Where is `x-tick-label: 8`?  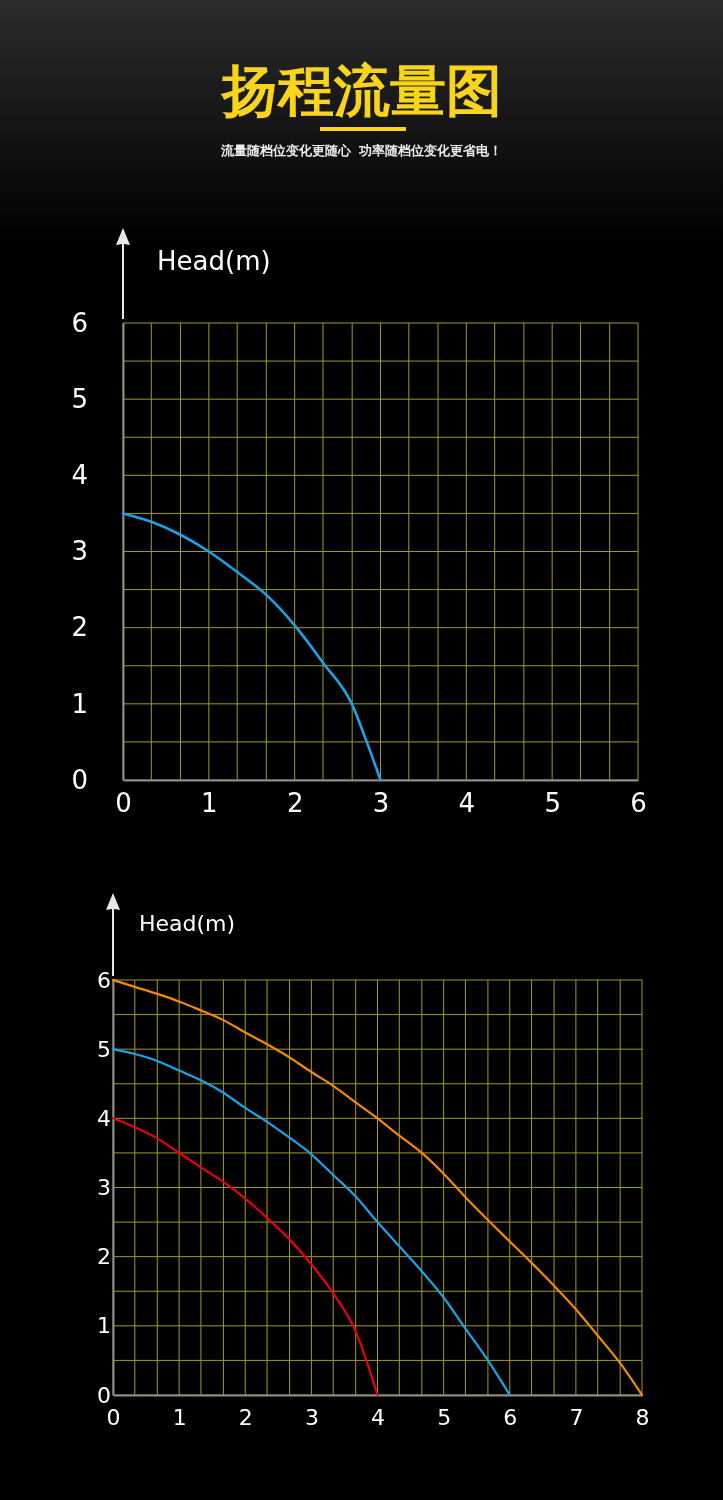 x-tick-label: 8 is located at coordinates (642, 1417).